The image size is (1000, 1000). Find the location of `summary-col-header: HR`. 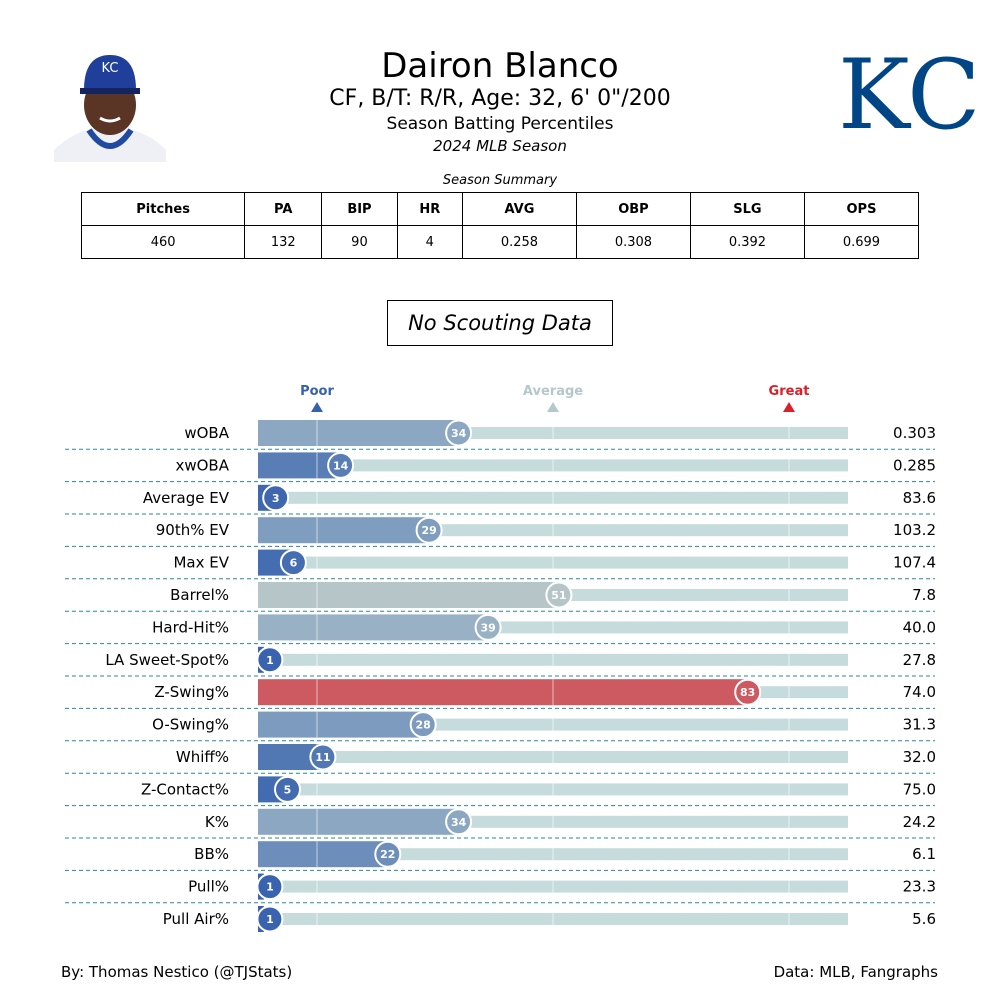

summary-col-header: HR is located at coordinates (429, 209).